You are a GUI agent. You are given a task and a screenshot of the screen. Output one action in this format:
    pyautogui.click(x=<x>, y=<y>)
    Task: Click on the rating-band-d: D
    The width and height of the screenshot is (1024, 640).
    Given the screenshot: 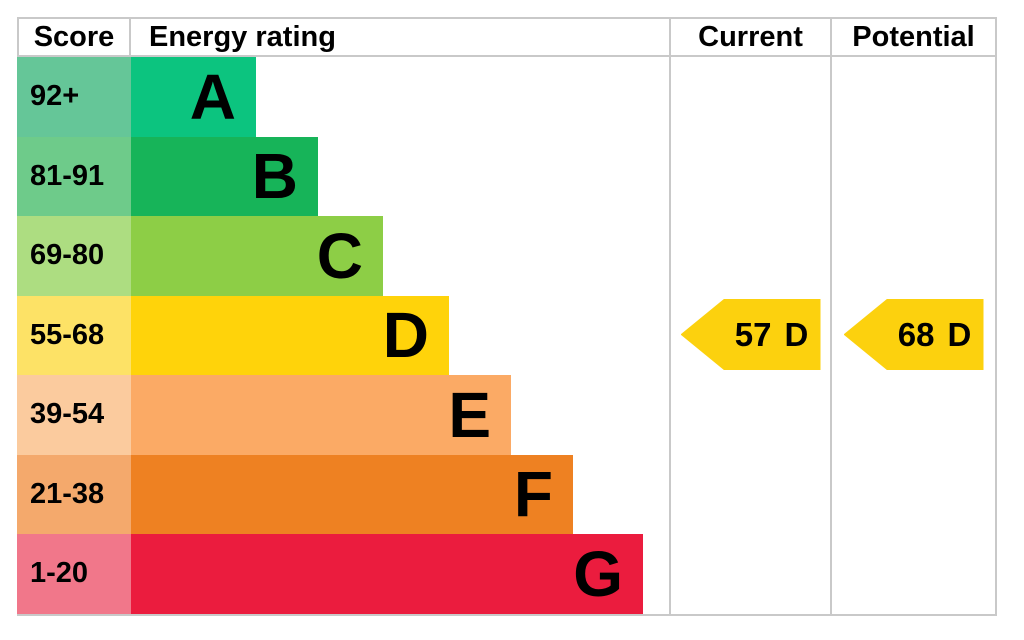 What is the action you would take?
    pyautogui.click(x=400, y=335)
    